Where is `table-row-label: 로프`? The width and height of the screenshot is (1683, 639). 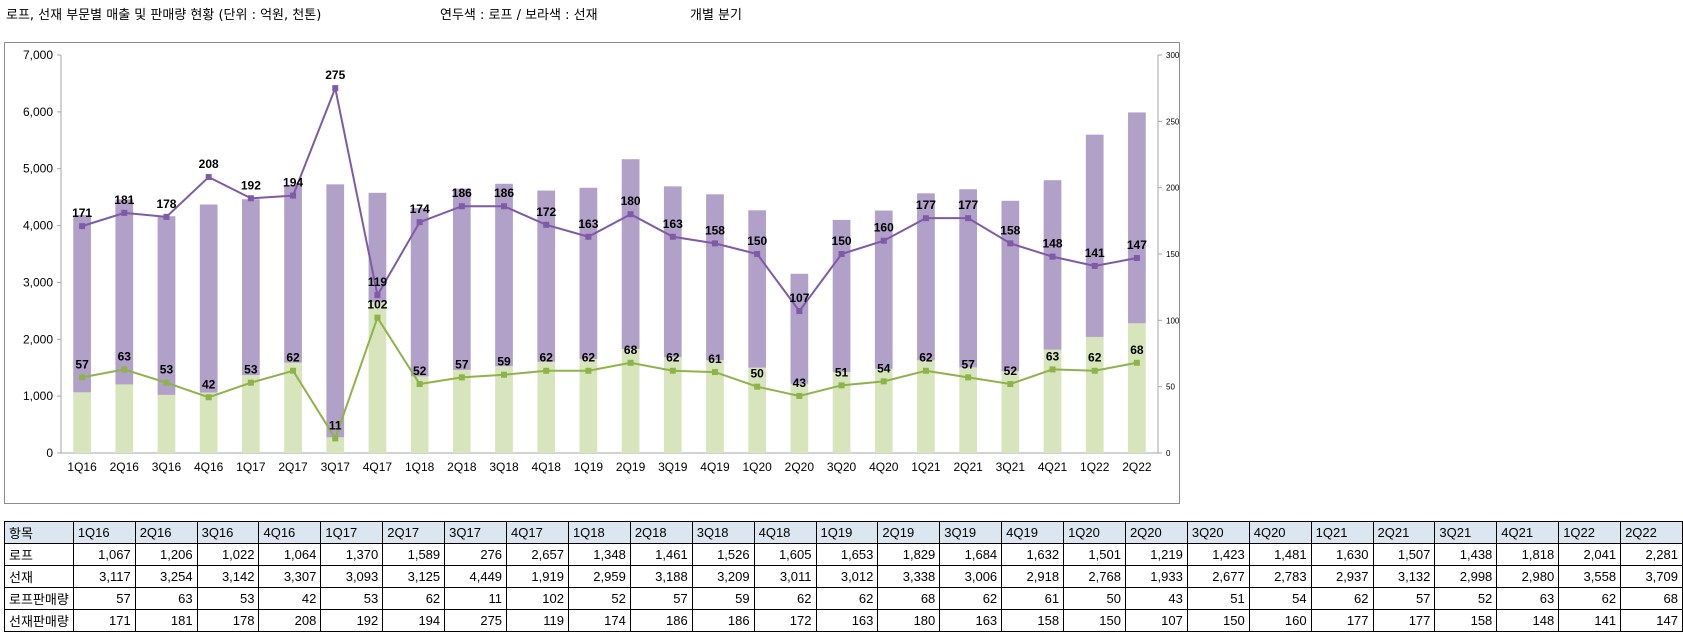
table-row-label: 로프 is located at coordinates (39, 554).